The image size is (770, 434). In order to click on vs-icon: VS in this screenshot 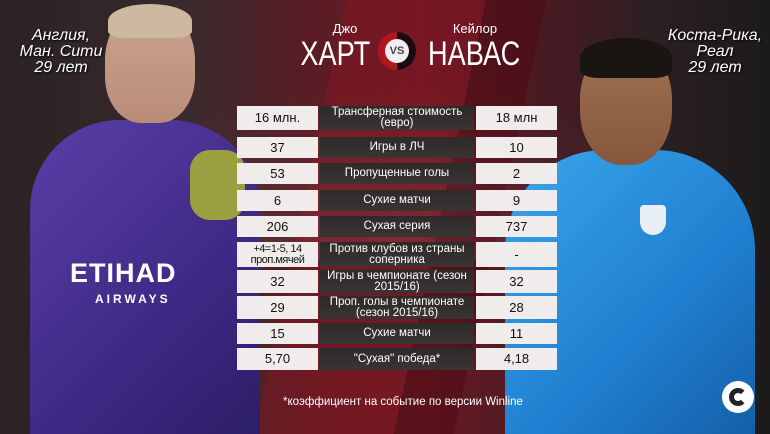, I will do `click(397, 51)`.